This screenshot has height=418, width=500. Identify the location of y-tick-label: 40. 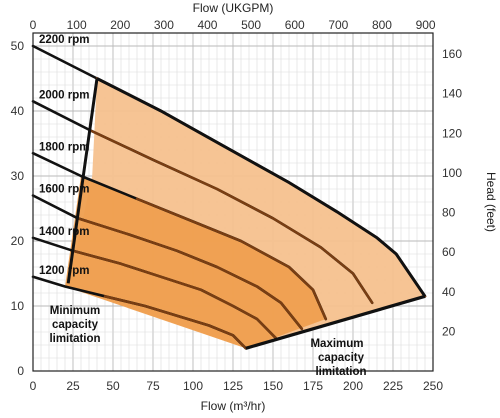
(18, 111).